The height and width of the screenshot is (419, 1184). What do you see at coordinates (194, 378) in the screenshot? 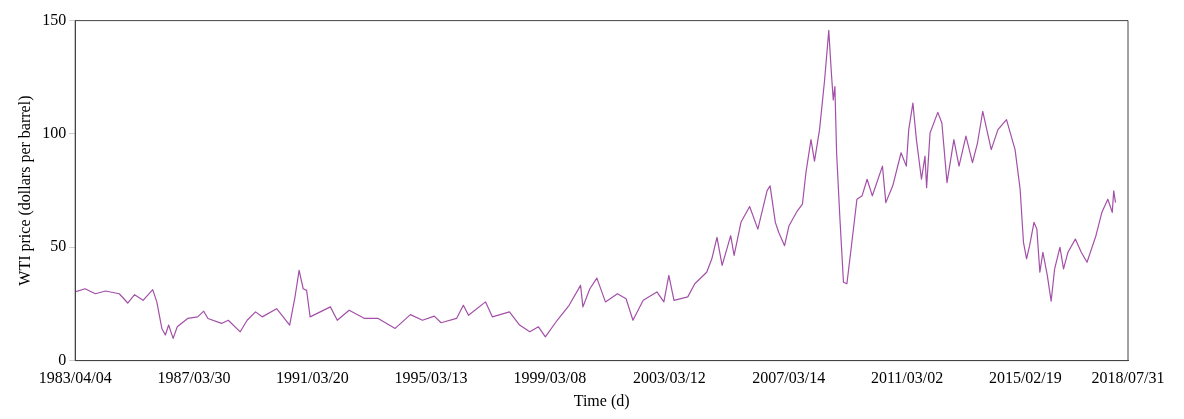
I see `x-tick-label: 1987/03/30` at bounding box center [194, 378].